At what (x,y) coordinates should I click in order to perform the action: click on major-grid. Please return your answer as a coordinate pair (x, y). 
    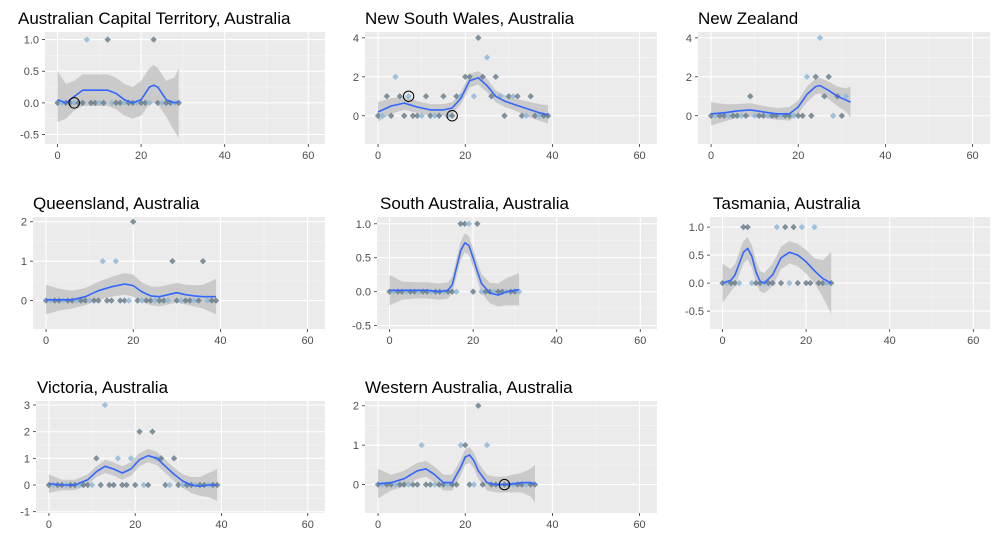
    Looking at the image, I should click on (844, 88).